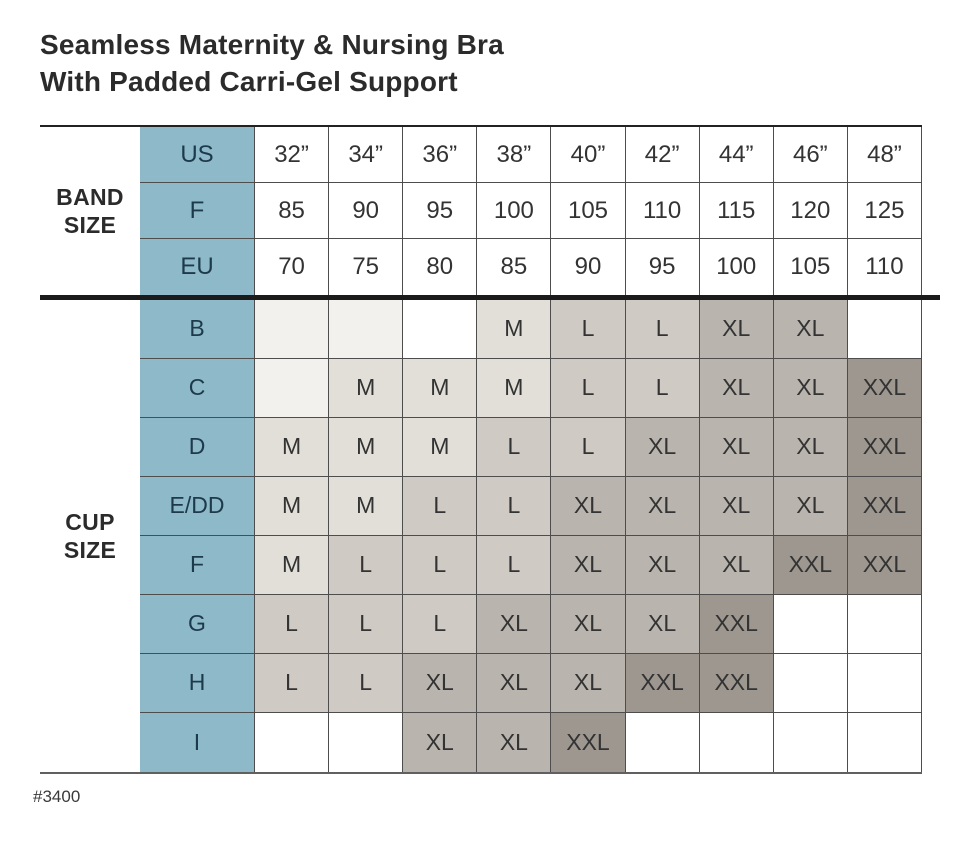  What do you see at coordinates (197, 329) in the screenshot?
I see `cup-row-header-b: B` at bounding box center [197, 329].